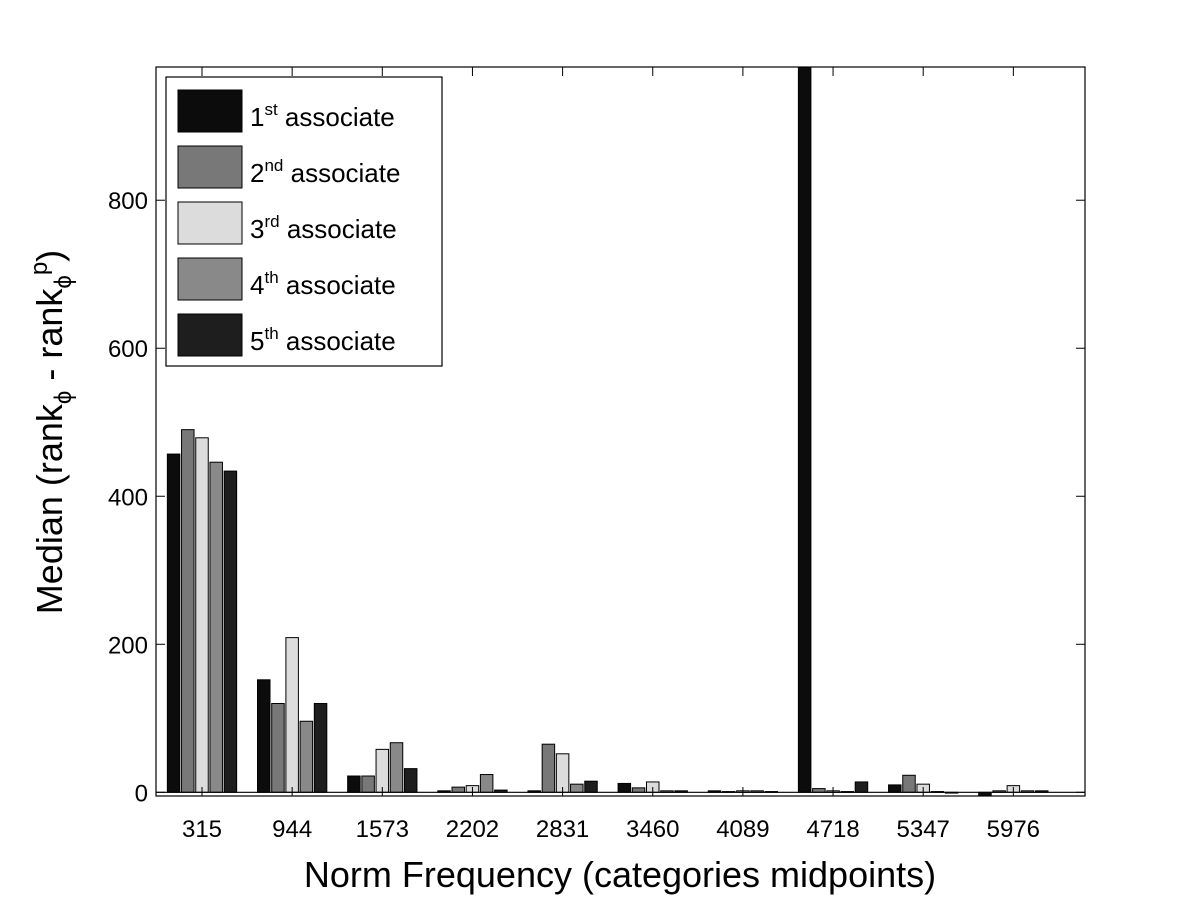 The width and height of the screenshot is (1200, 901). What do you see at coordinates (202, 829) in the screenshot?
I see `x-tick-label: 315` at bounding box center [202, 829].